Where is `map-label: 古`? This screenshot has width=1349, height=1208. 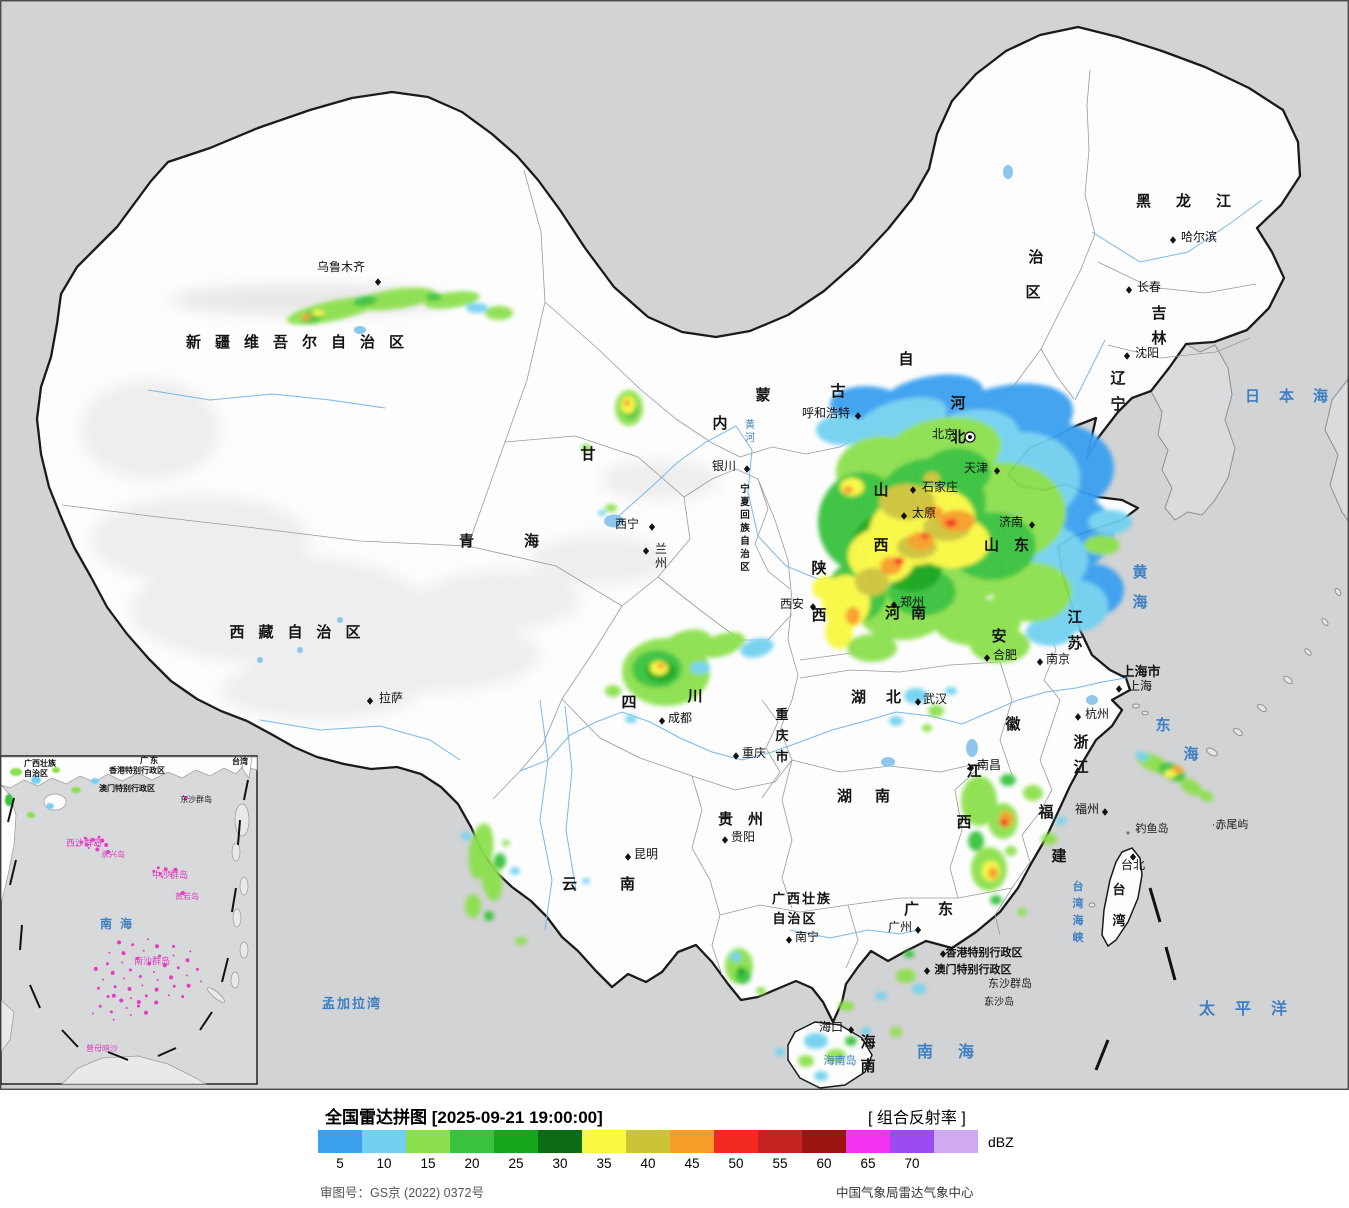 map-label: 古 is located at coordinates (837, 391).